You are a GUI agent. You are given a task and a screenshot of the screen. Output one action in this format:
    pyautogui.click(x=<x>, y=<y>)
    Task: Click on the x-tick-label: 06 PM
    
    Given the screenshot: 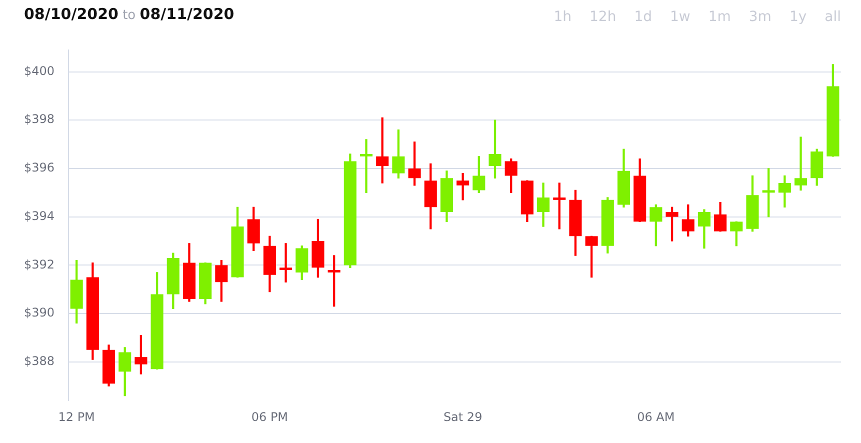 What is the action you would take?
    pyautogui.click(x=269, y=417)
    